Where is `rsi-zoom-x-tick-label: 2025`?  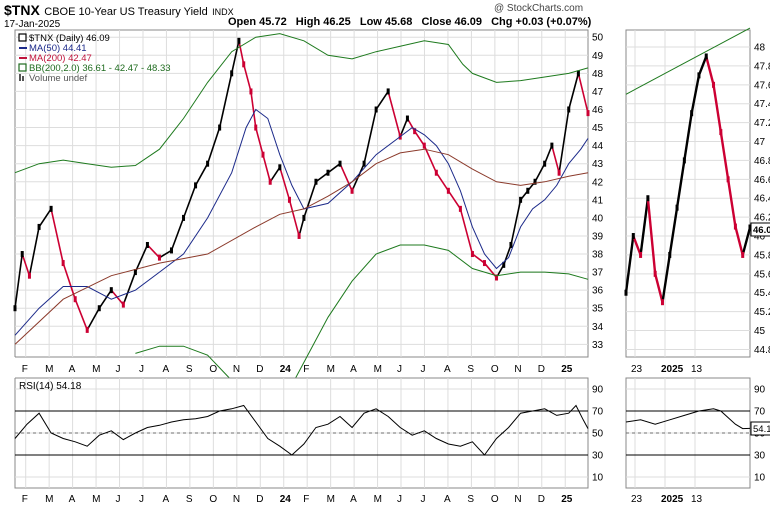
rsi-zoom-x-tick-label: 2025 is located at coordinates (672, 499).